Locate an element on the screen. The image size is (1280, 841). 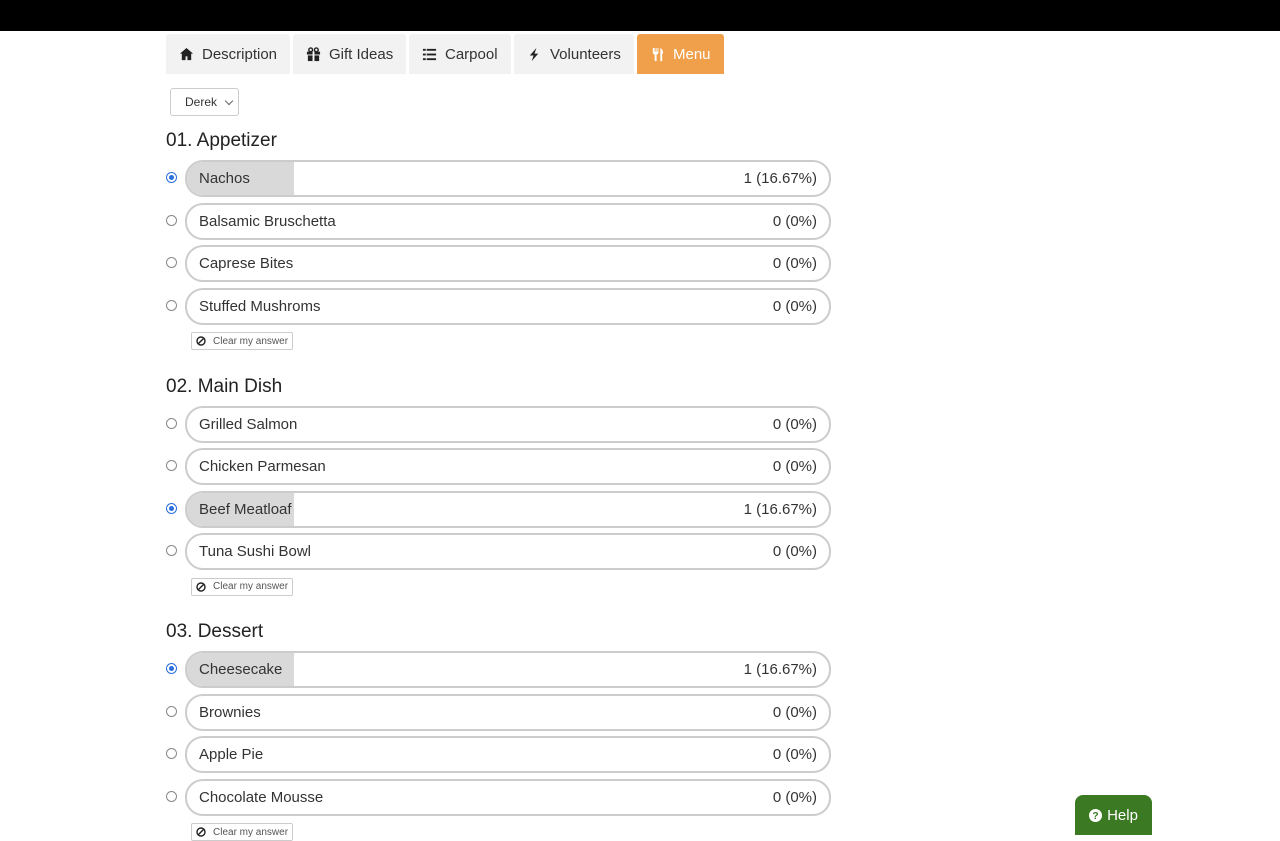
option-label: Nachos is located at coordinates (224, 178).